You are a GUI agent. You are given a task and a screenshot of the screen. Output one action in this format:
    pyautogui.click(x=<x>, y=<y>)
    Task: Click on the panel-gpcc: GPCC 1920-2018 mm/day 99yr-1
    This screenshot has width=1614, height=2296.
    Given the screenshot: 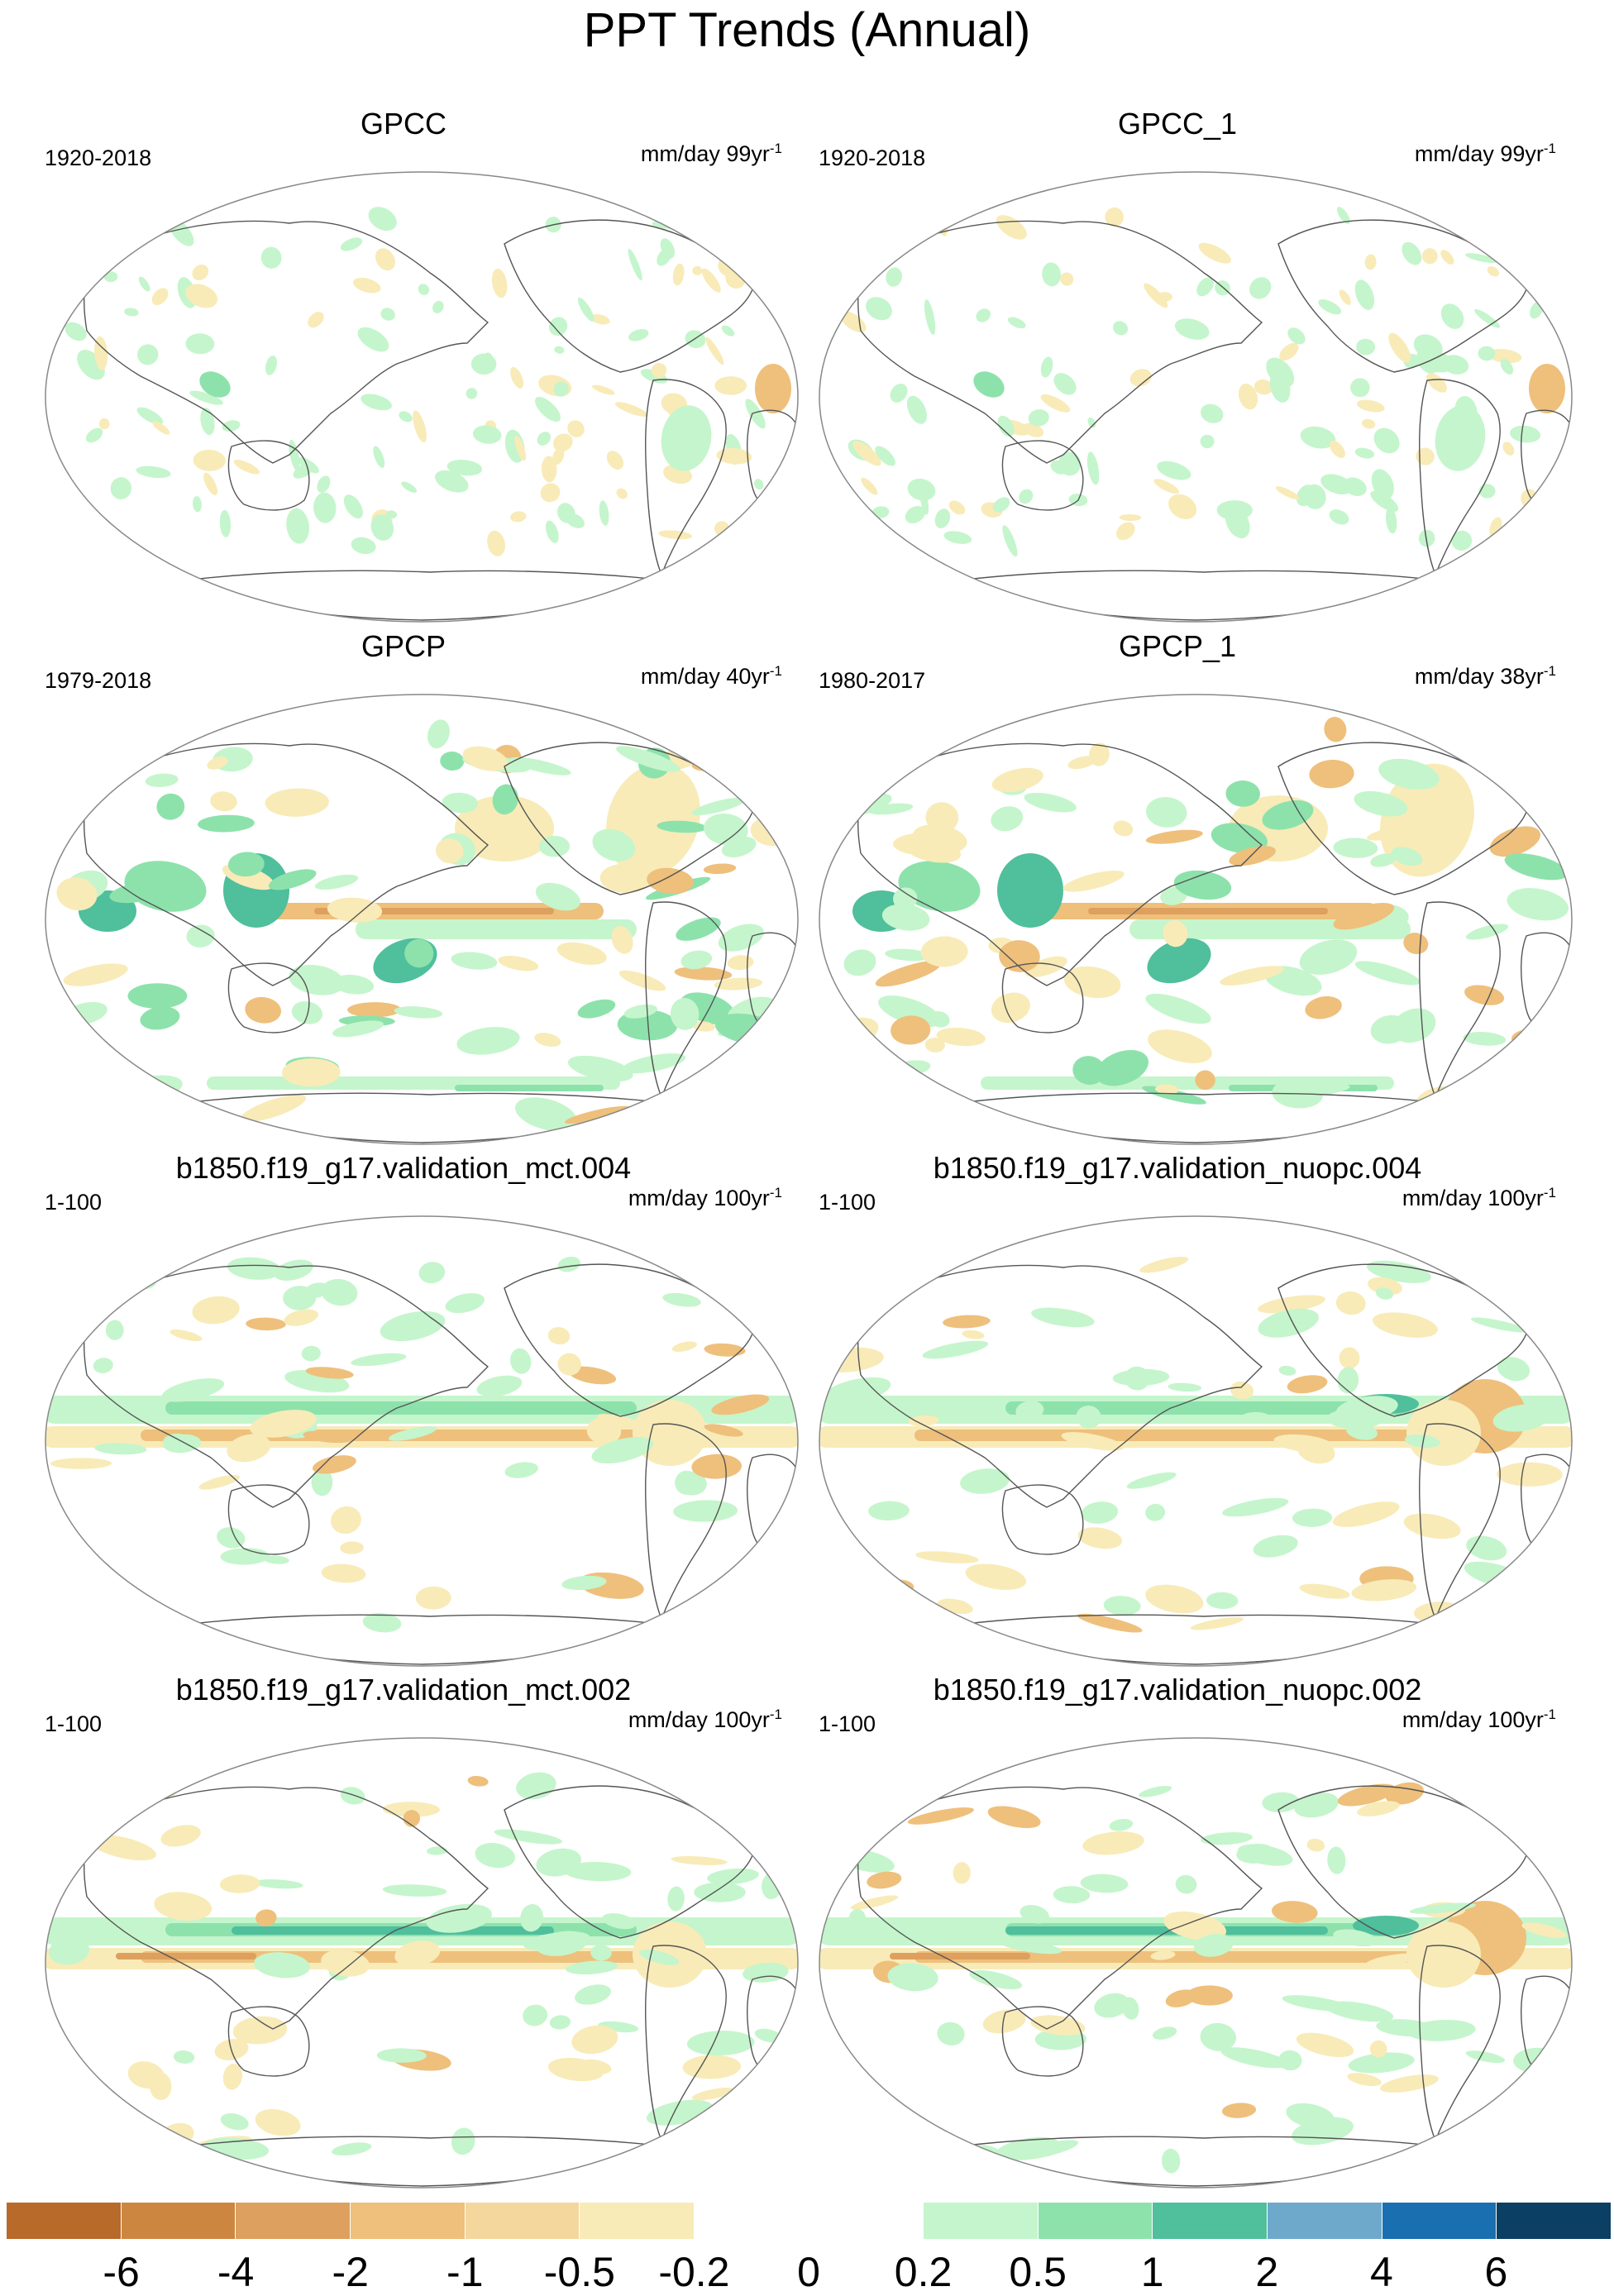 What is the action you would take?
    pyautogui.click(x=403, y=367)
    